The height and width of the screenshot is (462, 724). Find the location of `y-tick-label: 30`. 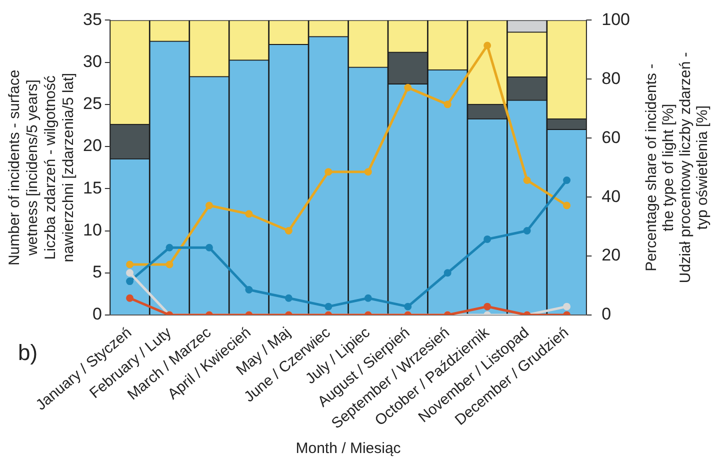

y-tick-label: 30 is located at coordinates (92, 61).